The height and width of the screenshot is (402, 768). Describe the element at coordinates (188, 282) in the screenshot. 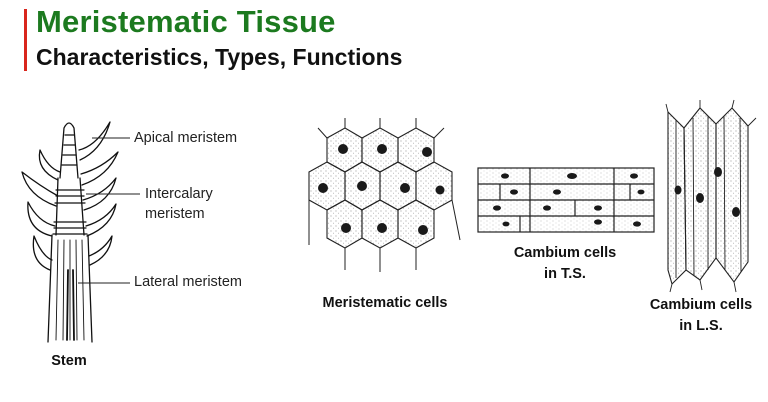

I see `lateral-meristem-label: Lateral meristem` at that location.